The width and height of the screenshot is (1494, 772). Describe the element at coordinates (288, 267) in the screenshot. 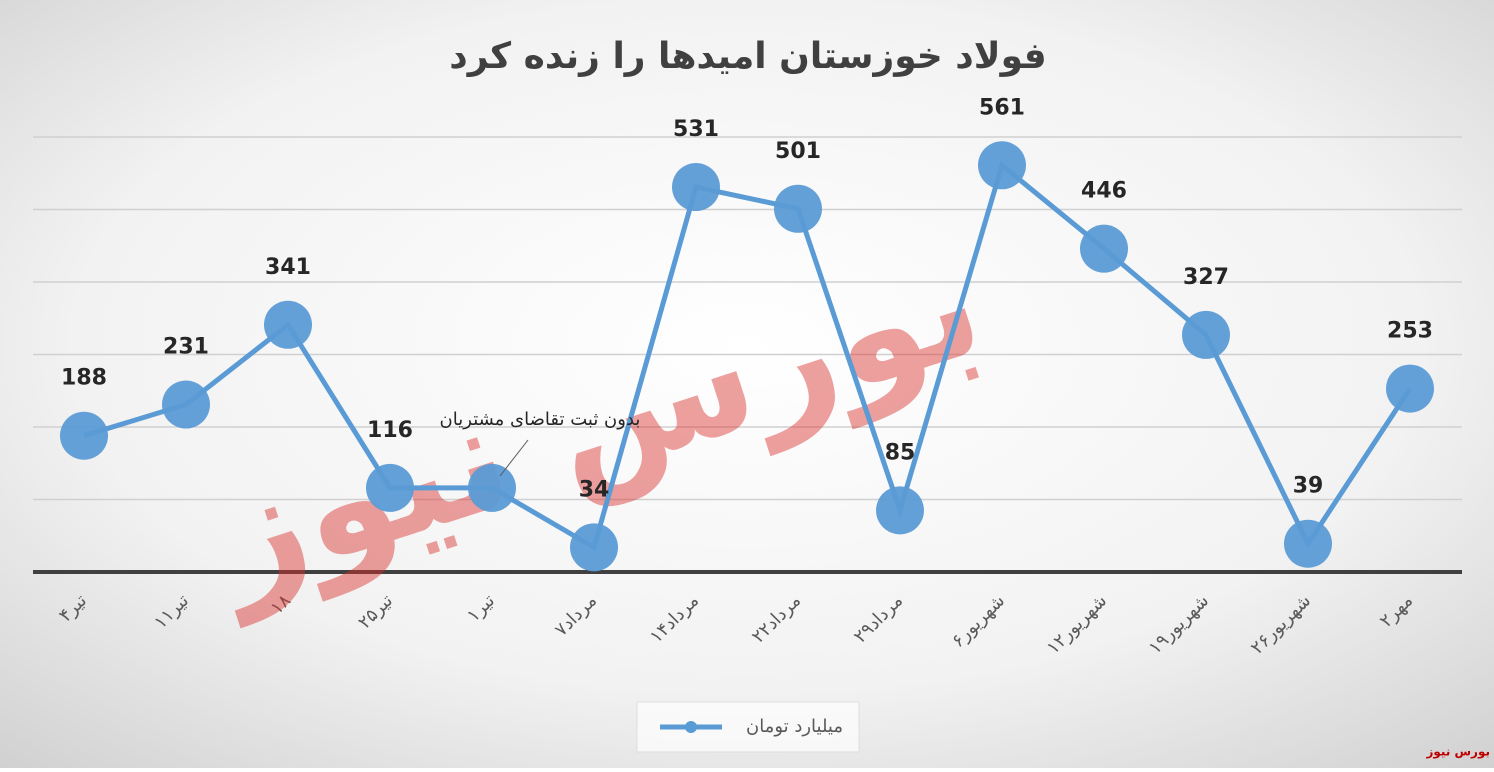

I see `data-label: 341` at that location.